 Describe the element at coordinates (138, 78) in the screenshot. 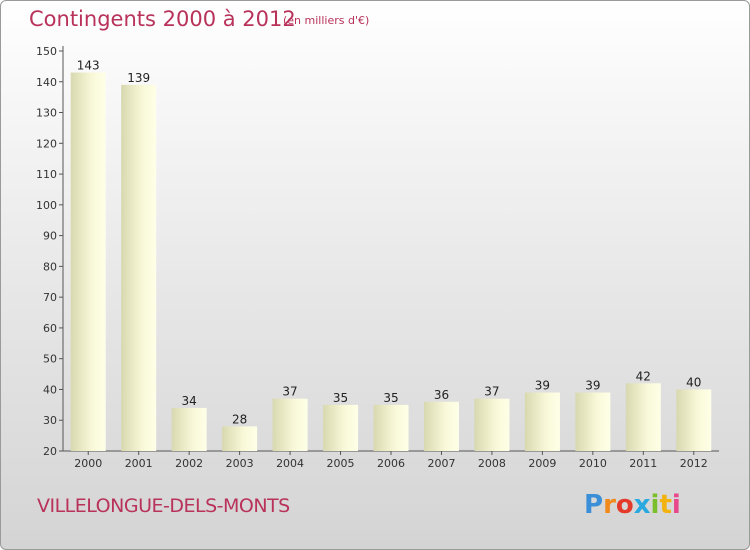

I see `data-label: 139` at that location.